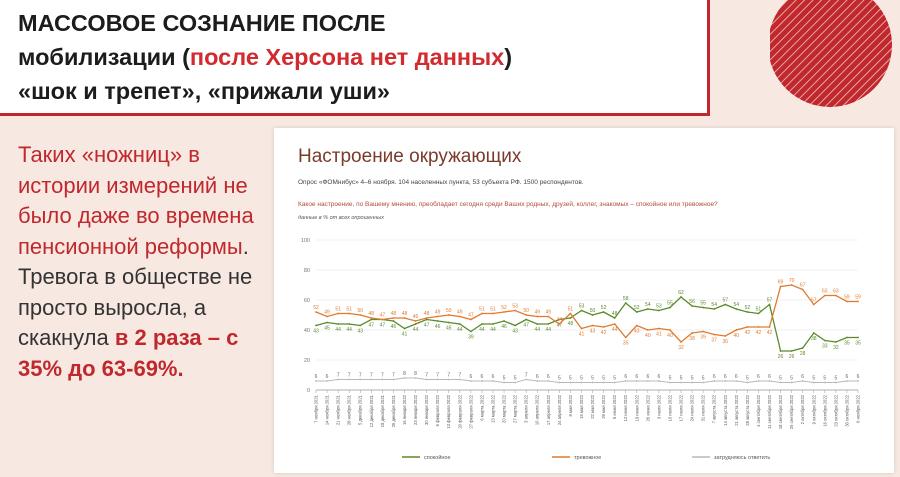  I want to click on data-label: 55, so click(703, 304).